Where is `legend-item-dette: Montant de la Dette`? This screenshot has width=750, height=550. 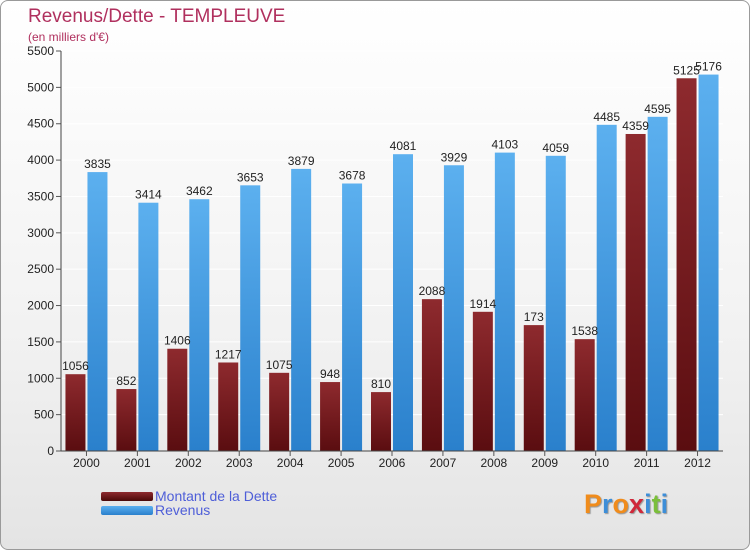
legend-item-dette: Montant de la Dette is located at coordinates (189, 496).